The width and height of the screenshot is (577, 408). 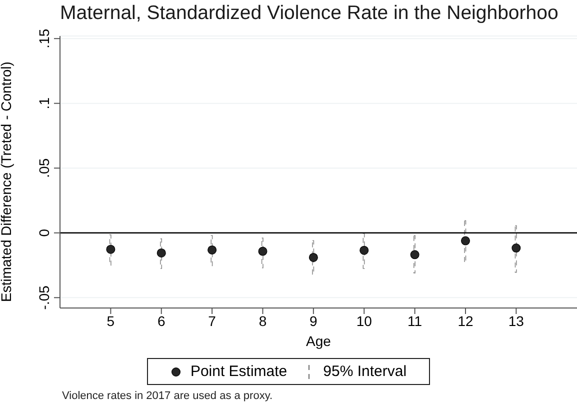 What do you see at coordinates (364, 320) in the screenshot?
I see `x-tick-label: 10` at bounding box center [364, 320].